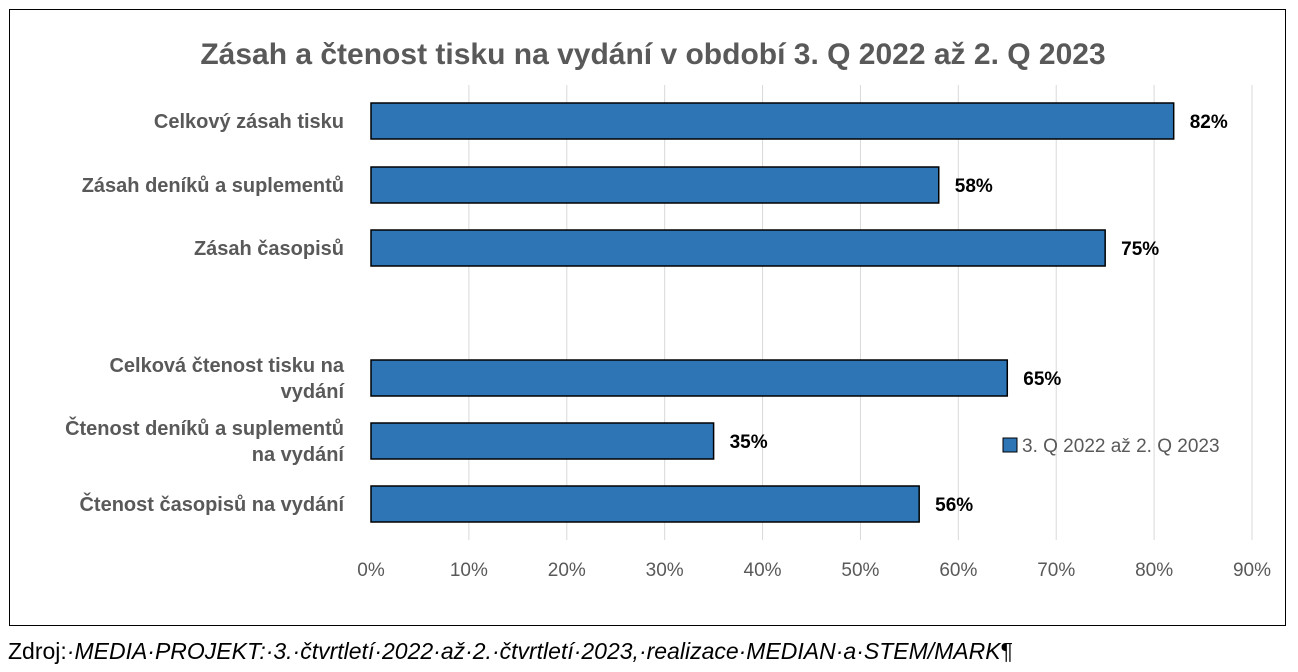 This screenshot has width=1298, height=672. Describe the element at coordinates (1209, 122) in the screenshot. I see `data-label: 82%` at that location.